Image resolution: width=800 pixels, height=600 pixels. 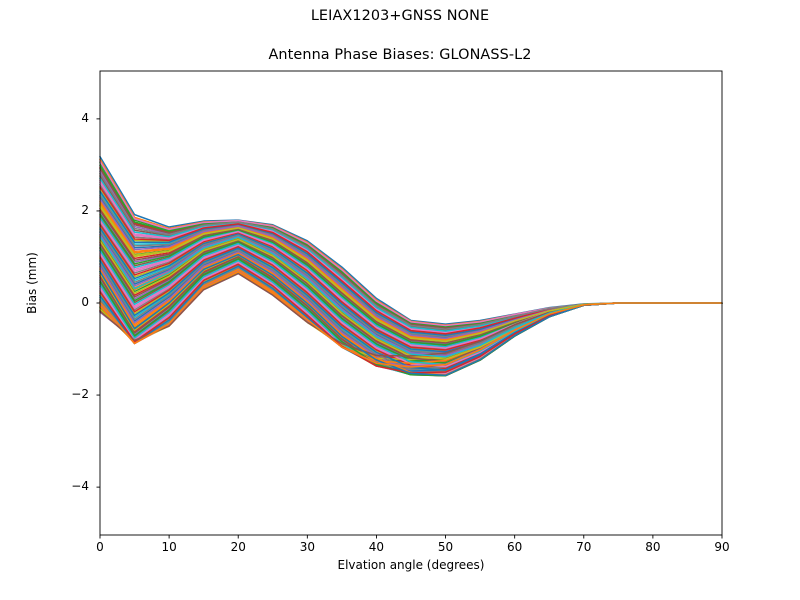 What do you see at coordinates (653, 547) in the screenshot?
I see `x-tick-label: 80` at bounding box center [653, 547].